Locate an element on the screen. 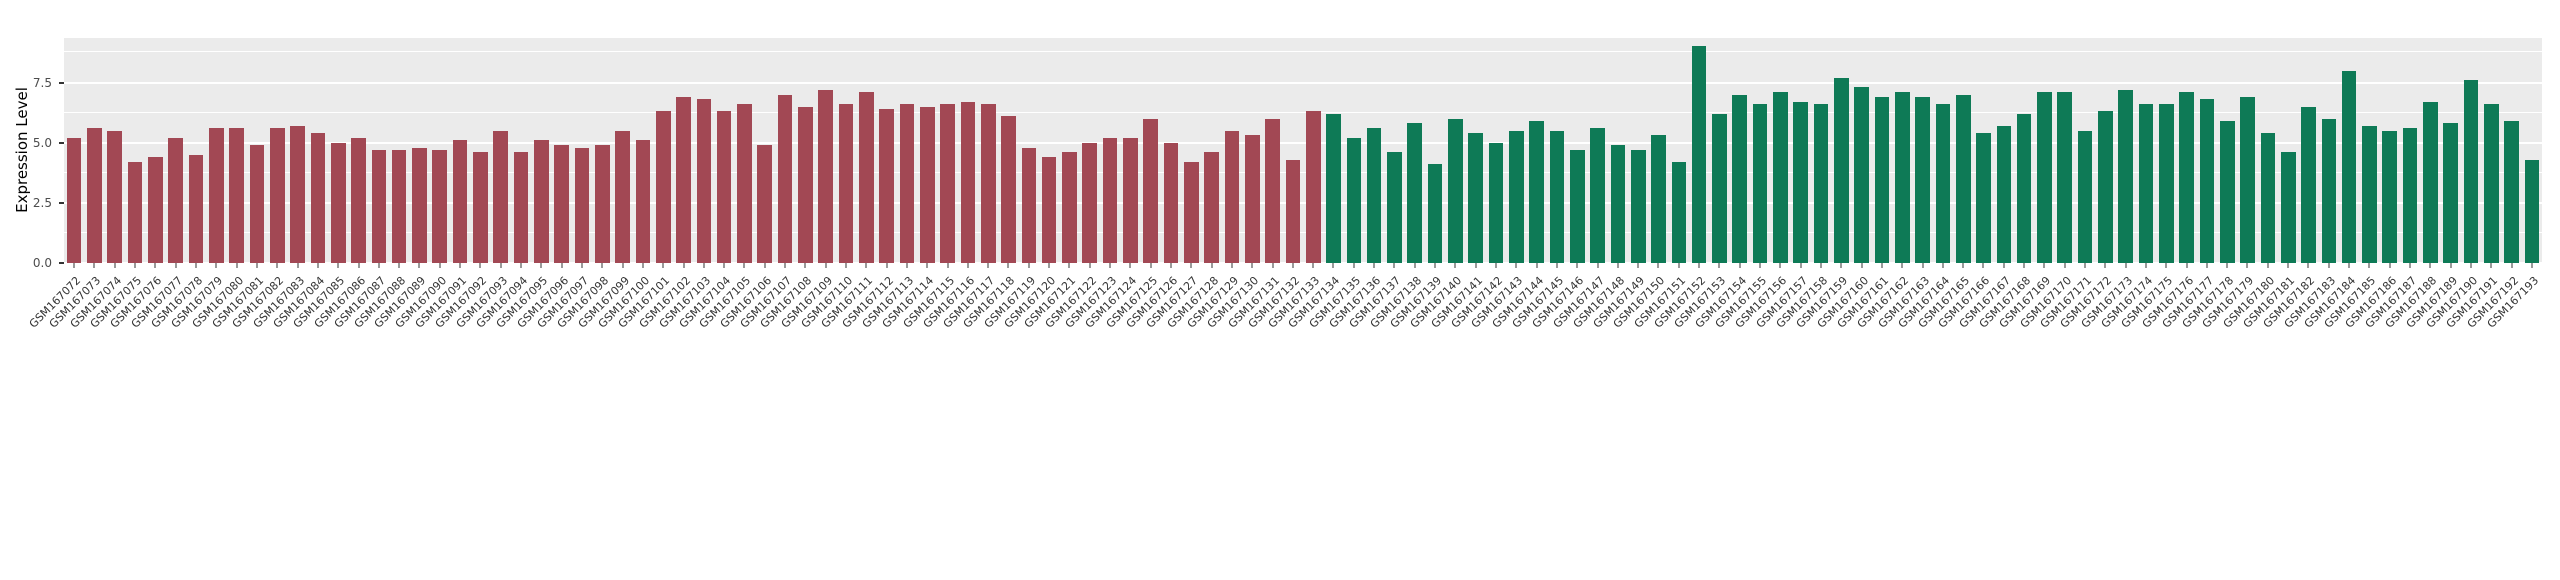 This screenshot has height=580, width=2560. gridline-minor is located at coordinates (1303, 232).